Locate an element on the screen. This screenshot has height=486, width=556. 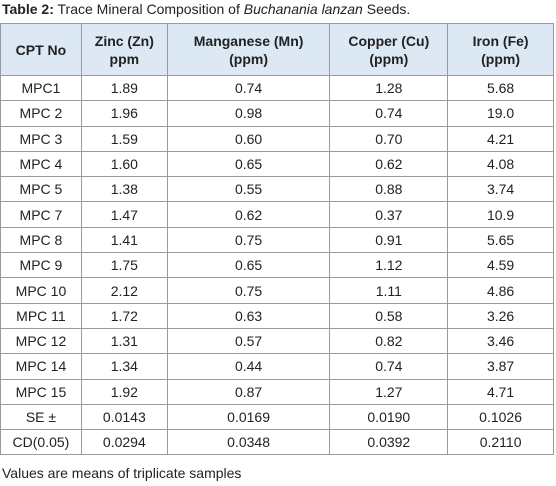
table-cell: 1.38 is located at coordinates (124, 189).